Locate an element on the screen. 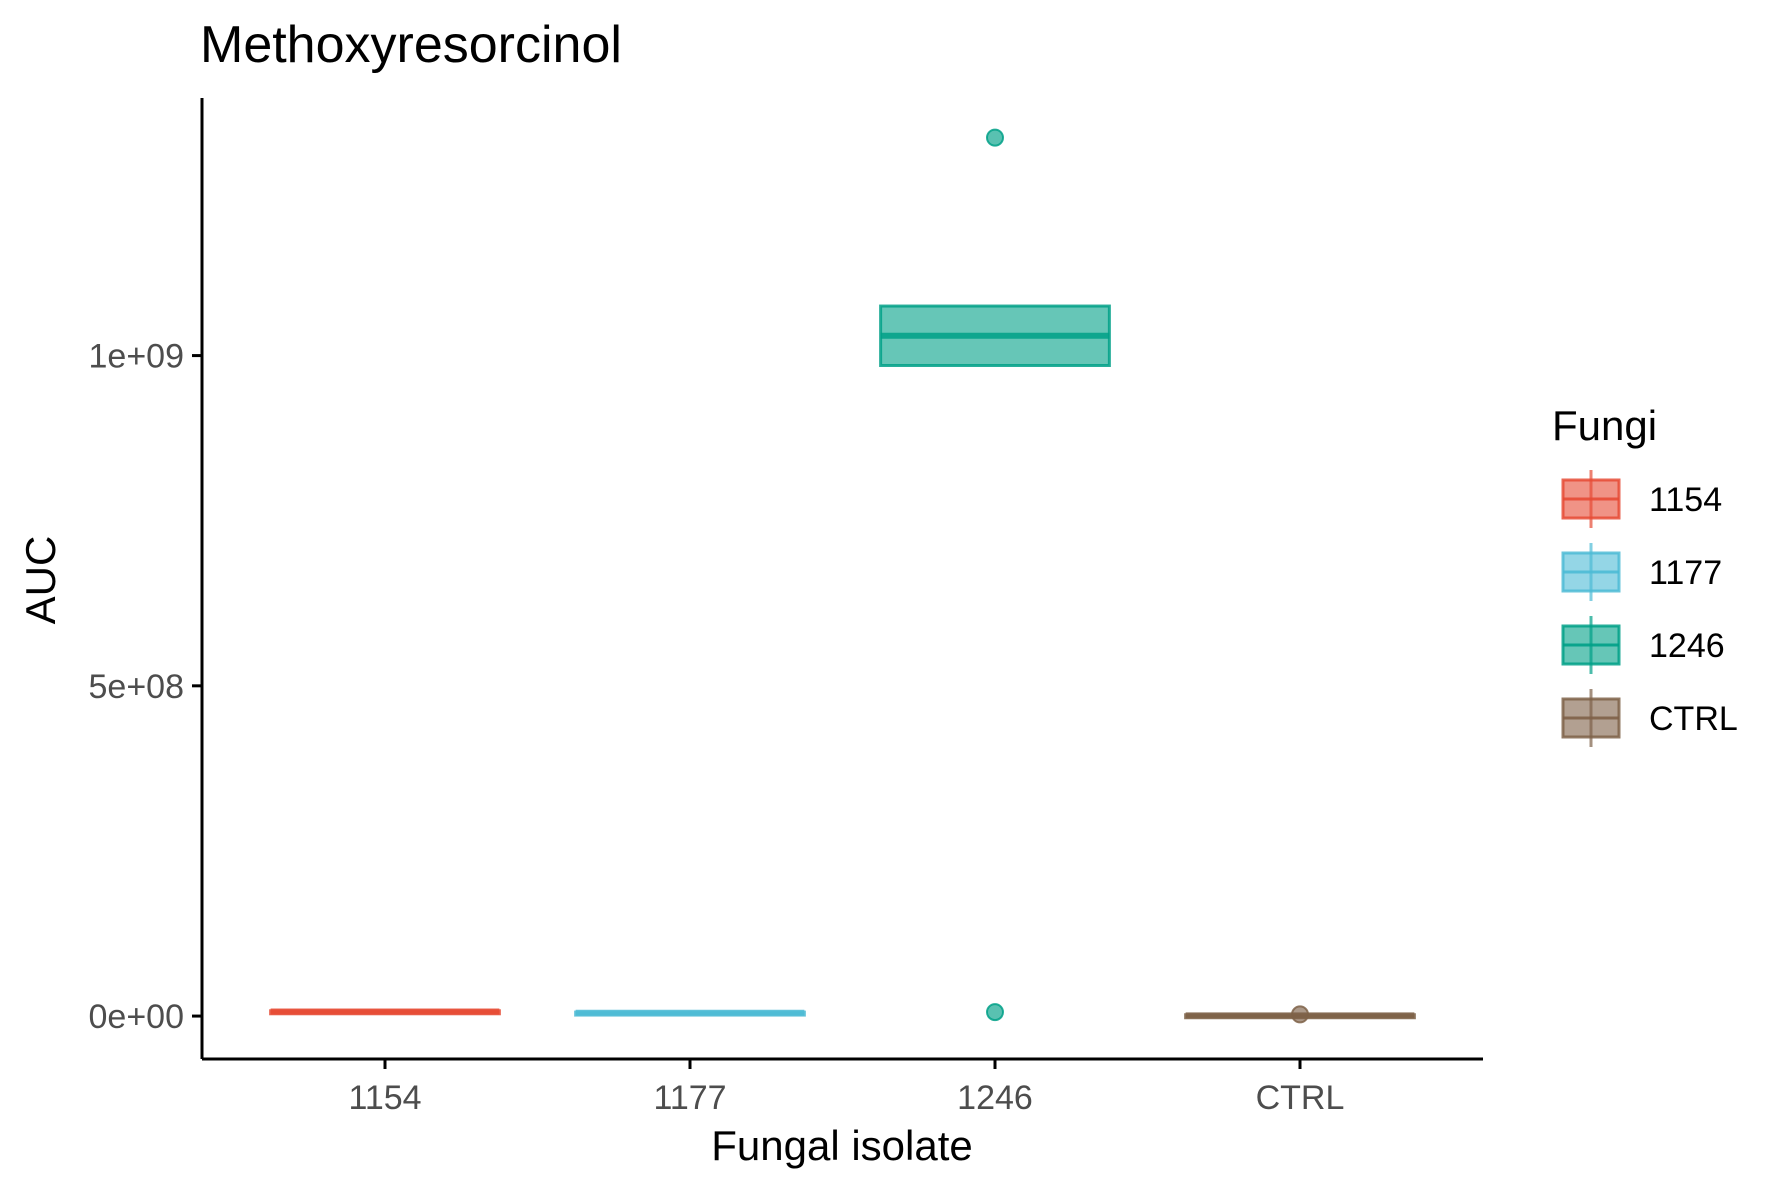 The image size is (1771, 1186). legend-label: 1177 is located at coordinates (1685, 573).